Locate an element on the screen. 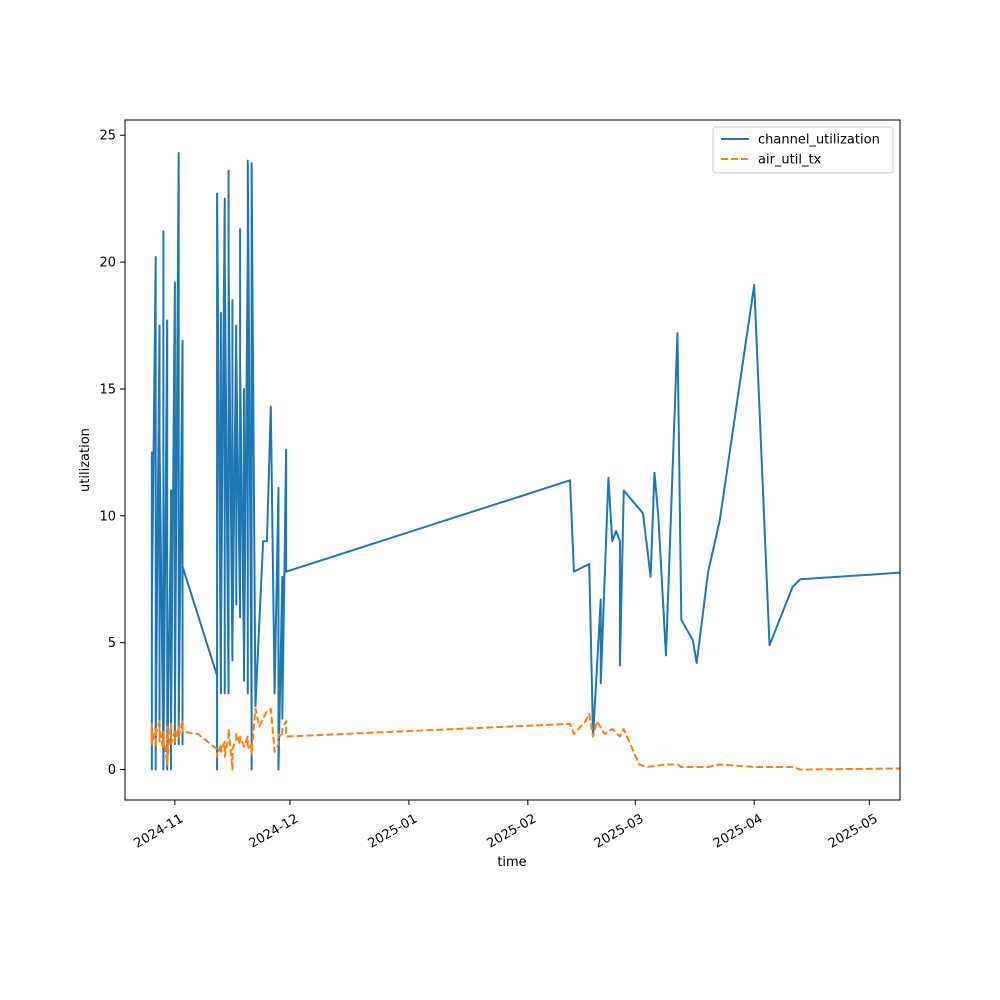 The image size is (1000, 1000). legend-box is located at coordinates (803, 150).